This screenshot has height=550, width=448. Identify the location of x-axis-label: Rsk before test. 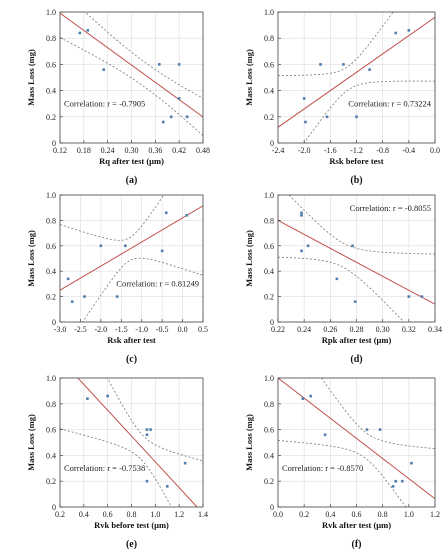
(356, 161).